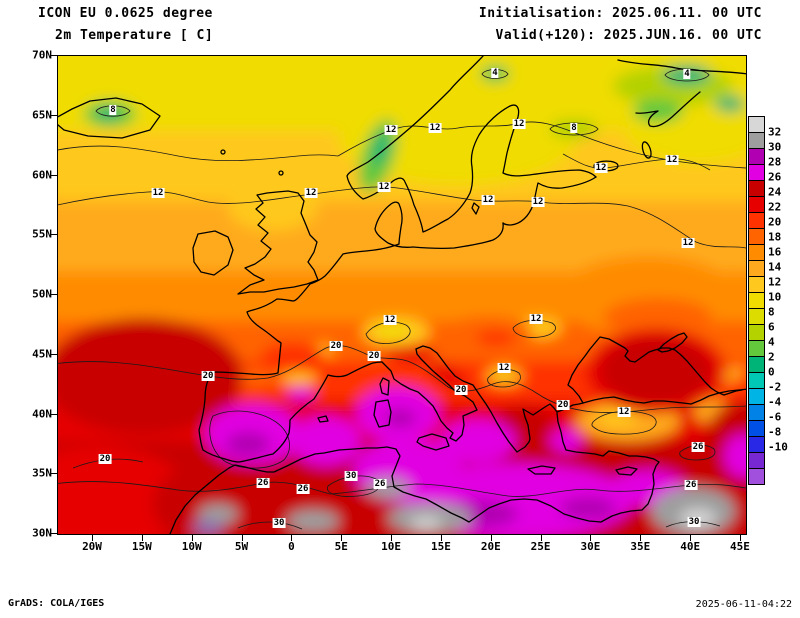  What do you see at coordinates (775, 237) in the screenshot?
I see `colorbar-label: 18` at bounding box center [775, 237].